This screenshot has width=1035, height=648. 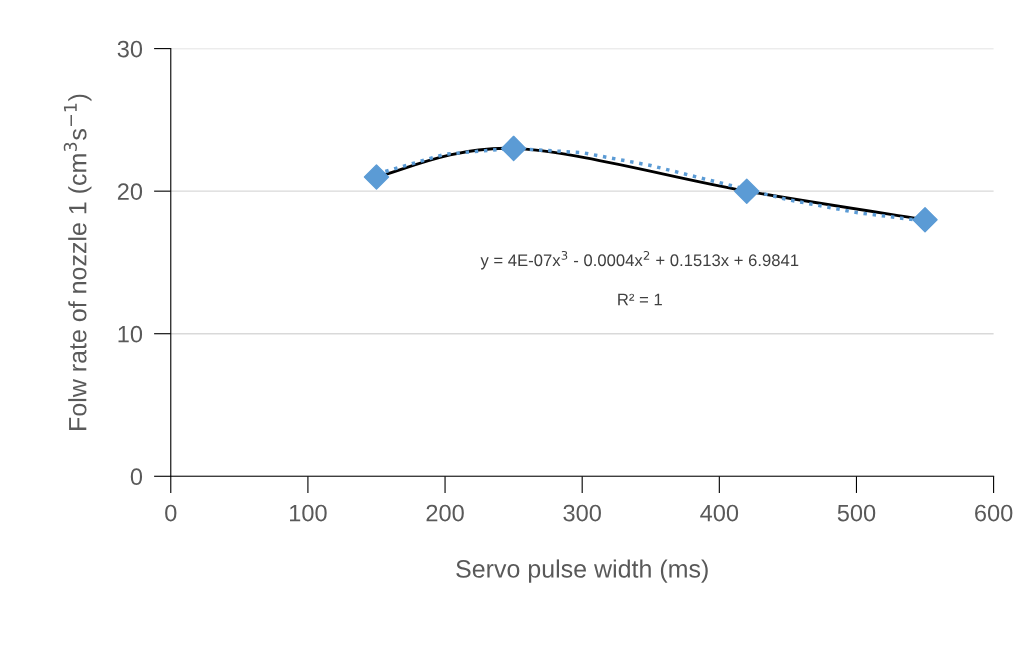 I want to click on x-tick-label: 200, so click(x=445, y=513).